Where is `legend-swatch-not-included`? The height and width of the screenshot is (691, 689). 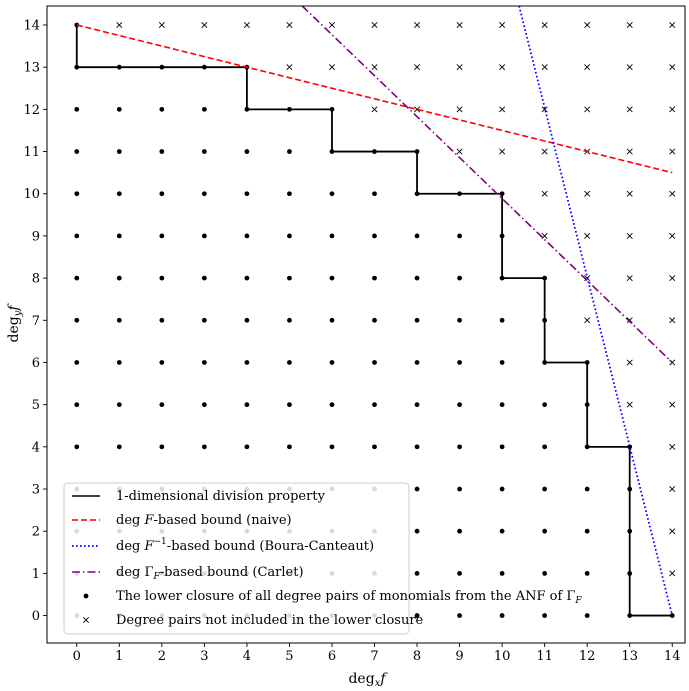
legend-swatch-not-included is located at coordinates (86, 620).